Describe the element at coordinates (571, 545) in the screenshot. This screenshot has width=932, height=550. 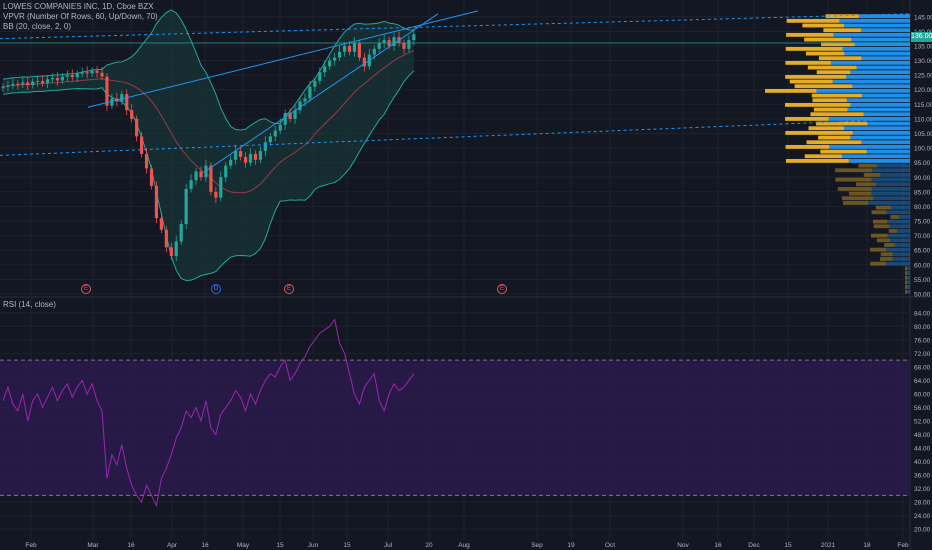
I see `x-tick-label: 19` at that location.